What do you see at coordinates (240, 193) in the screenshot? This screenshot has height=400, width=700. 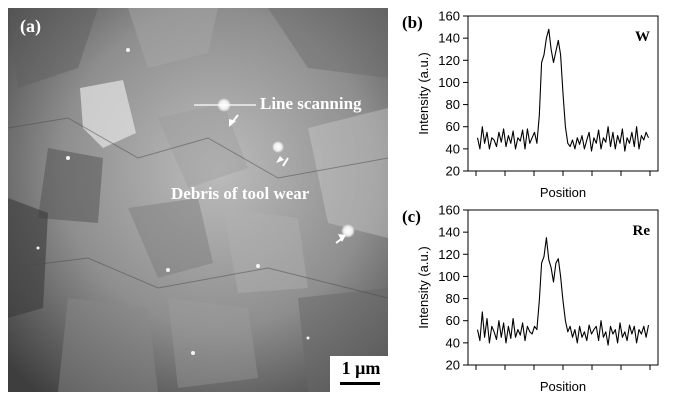 I see `debris-label: Debris of tool wear` at bounding box center [240, 193].